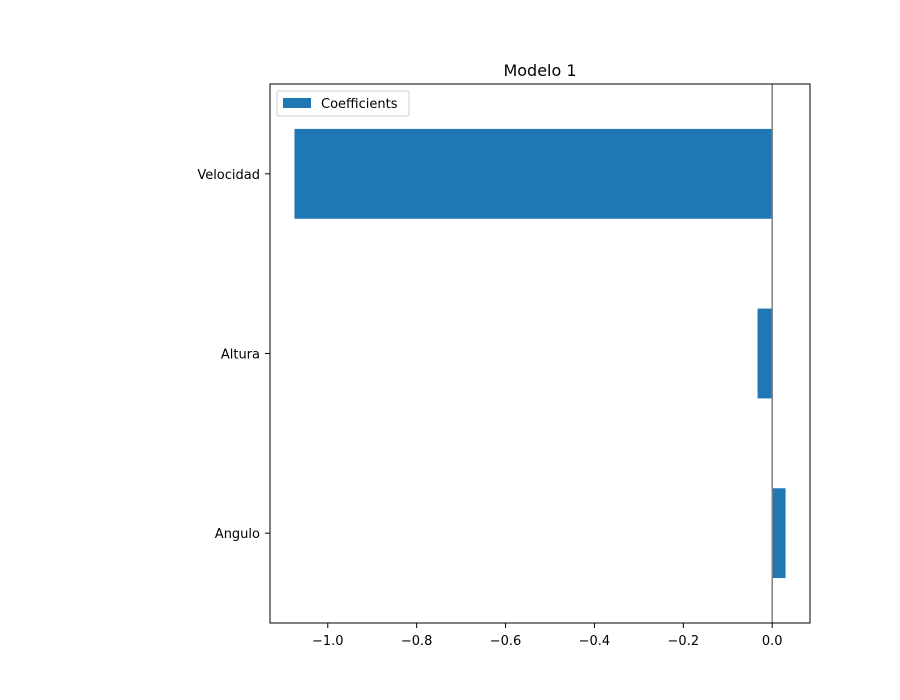 The image size is (900, 700). What do you see at coordinates (539, 70) in the screenshot?
I see `chart-title: Modelo 1` at bounding box center [539, 70].